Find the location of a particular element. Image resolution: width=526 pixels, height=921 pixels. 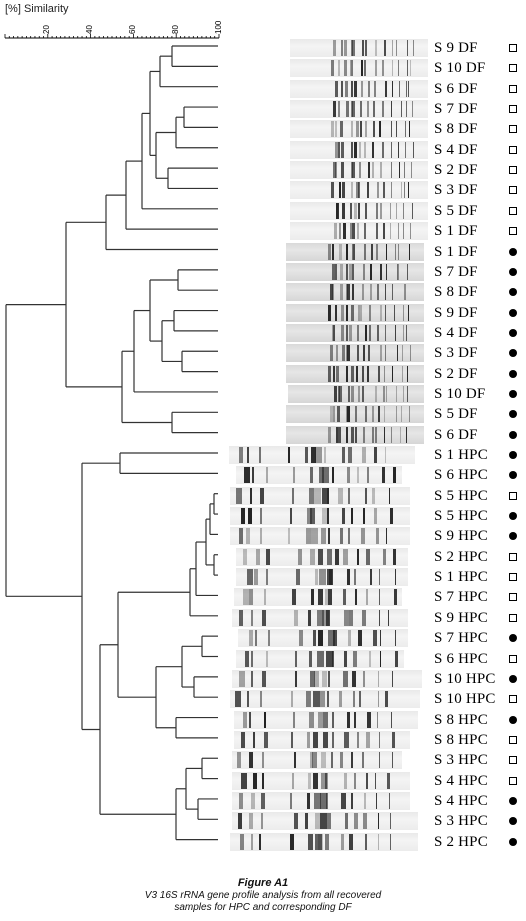

sample-row: S 1 HPC is located at coordinates (263, 577).